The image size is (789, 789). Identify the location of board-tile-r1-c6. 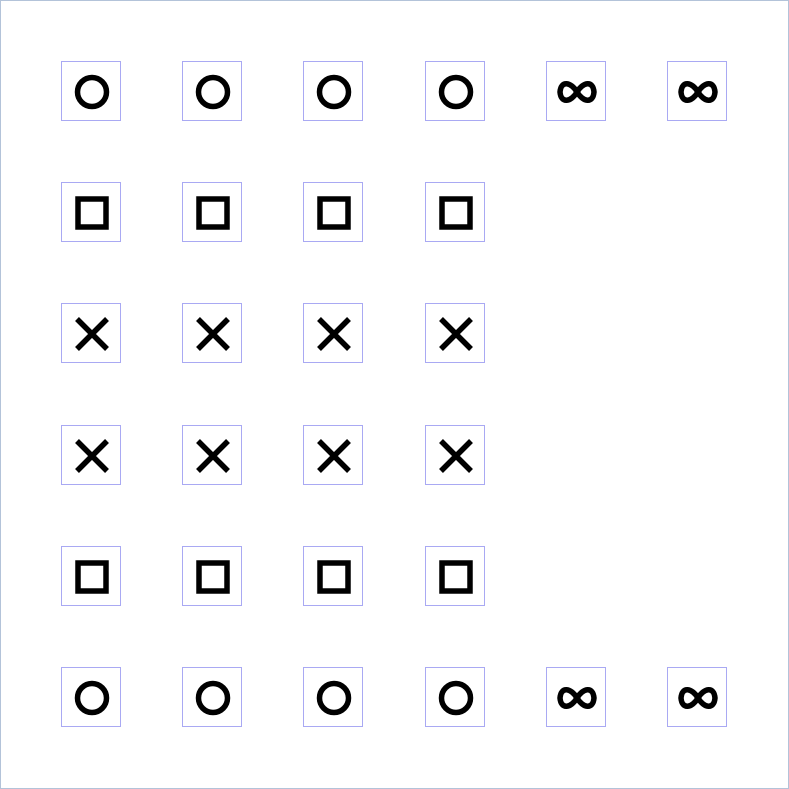
(697, 91).